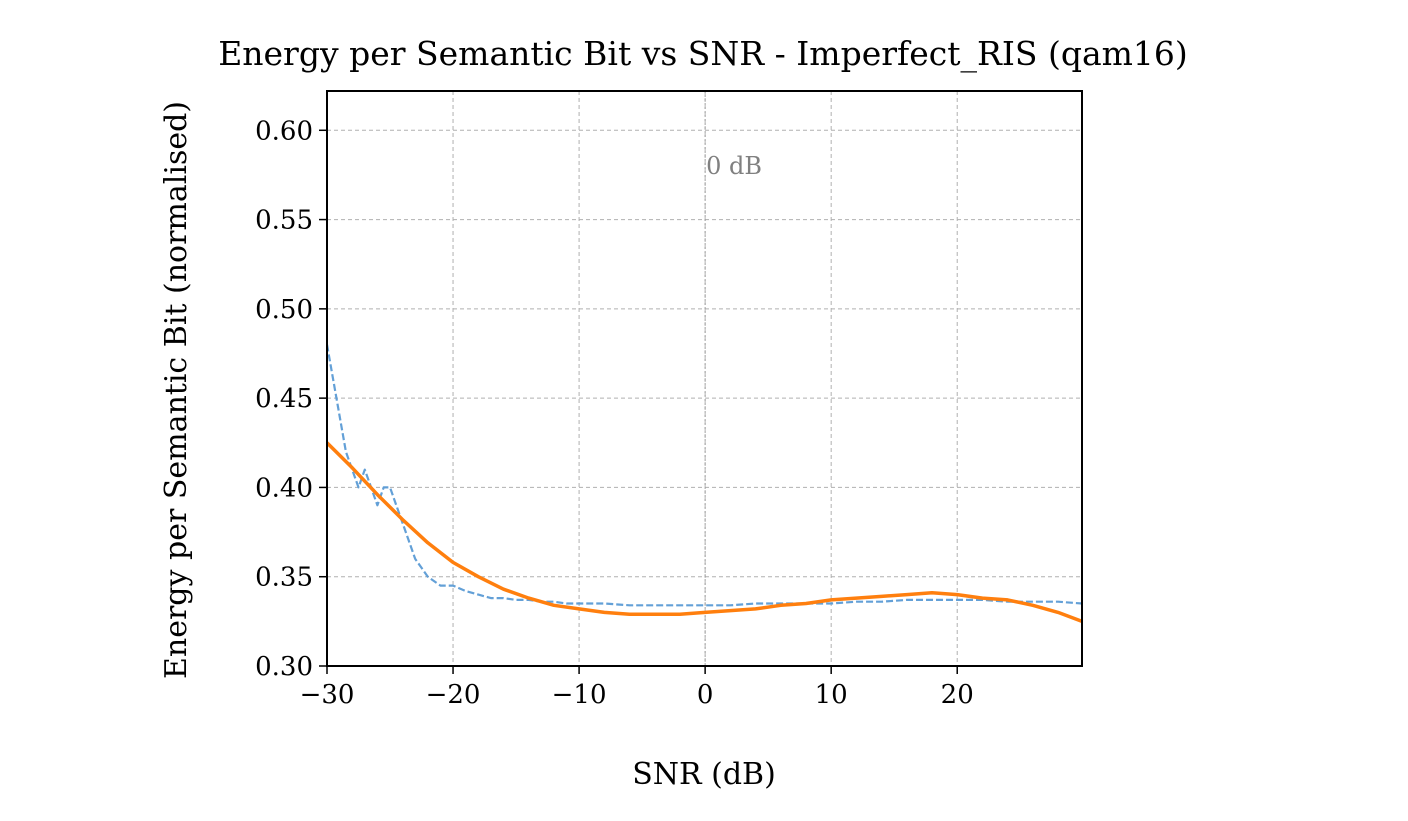 The height and width of the screenshot is (821, 1408). I want to click on y-tick-label: 0.40, so click(284, 488).